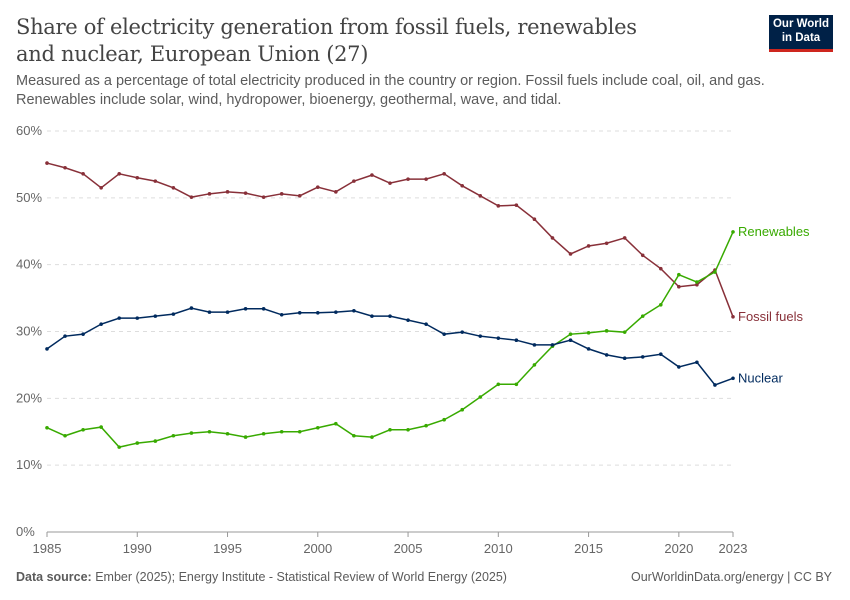  Describe the element at coordinates (29, 197) in the screenshot. I see `y-tick-label: 50%` at that location.